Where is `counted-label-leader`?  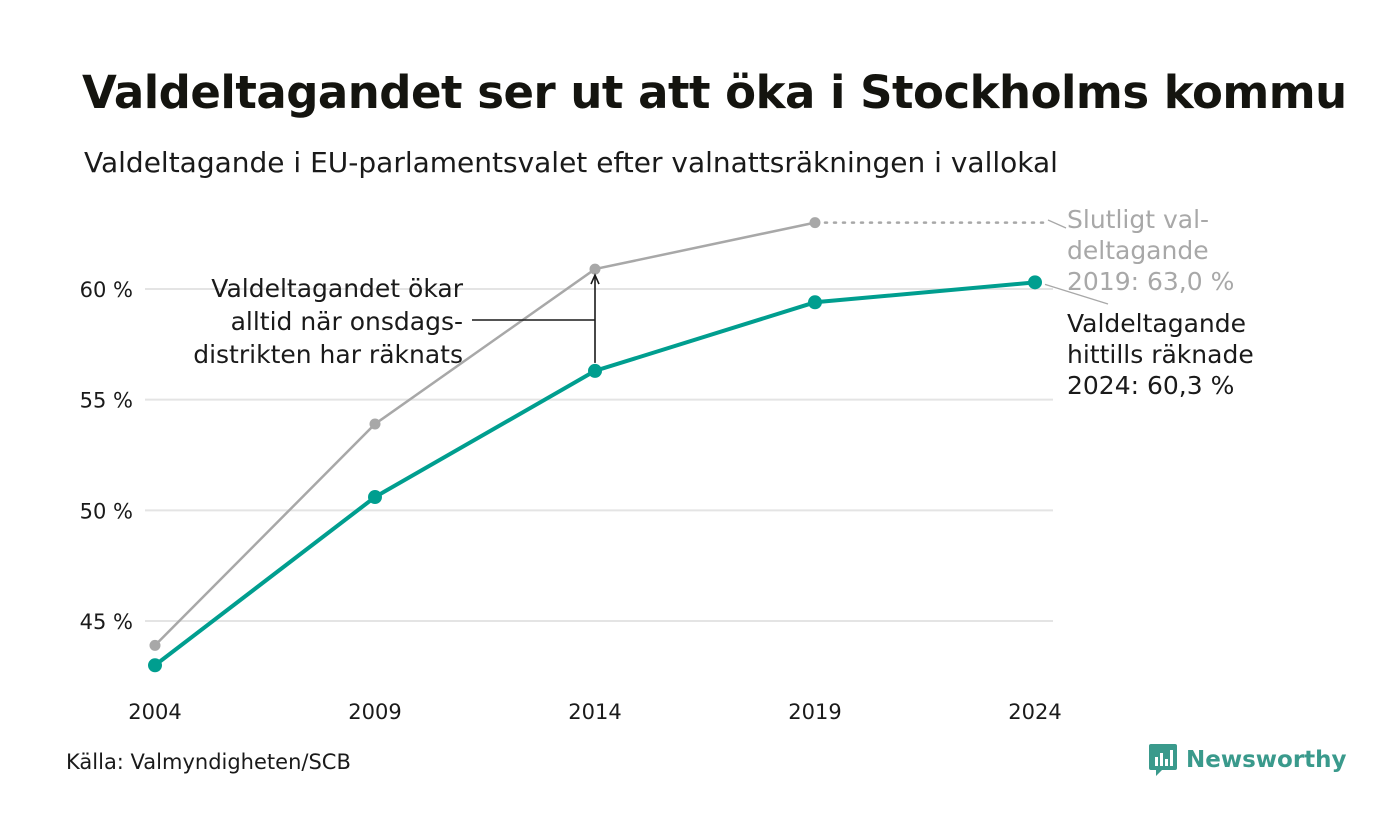
counted-label-leader is located at coordinates (1076, 294).